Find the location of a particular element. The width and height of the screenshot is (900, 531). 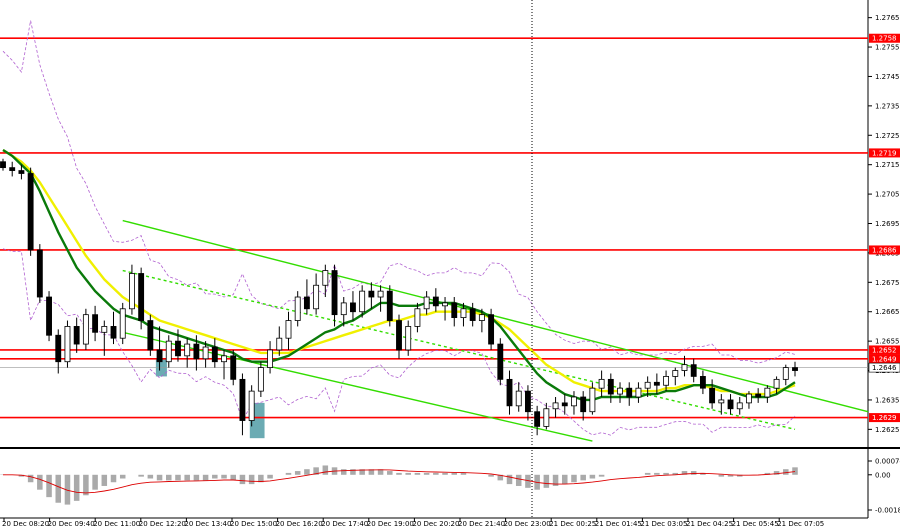

price-tick-label: 1.2705 is located at coordinates (887, 195).